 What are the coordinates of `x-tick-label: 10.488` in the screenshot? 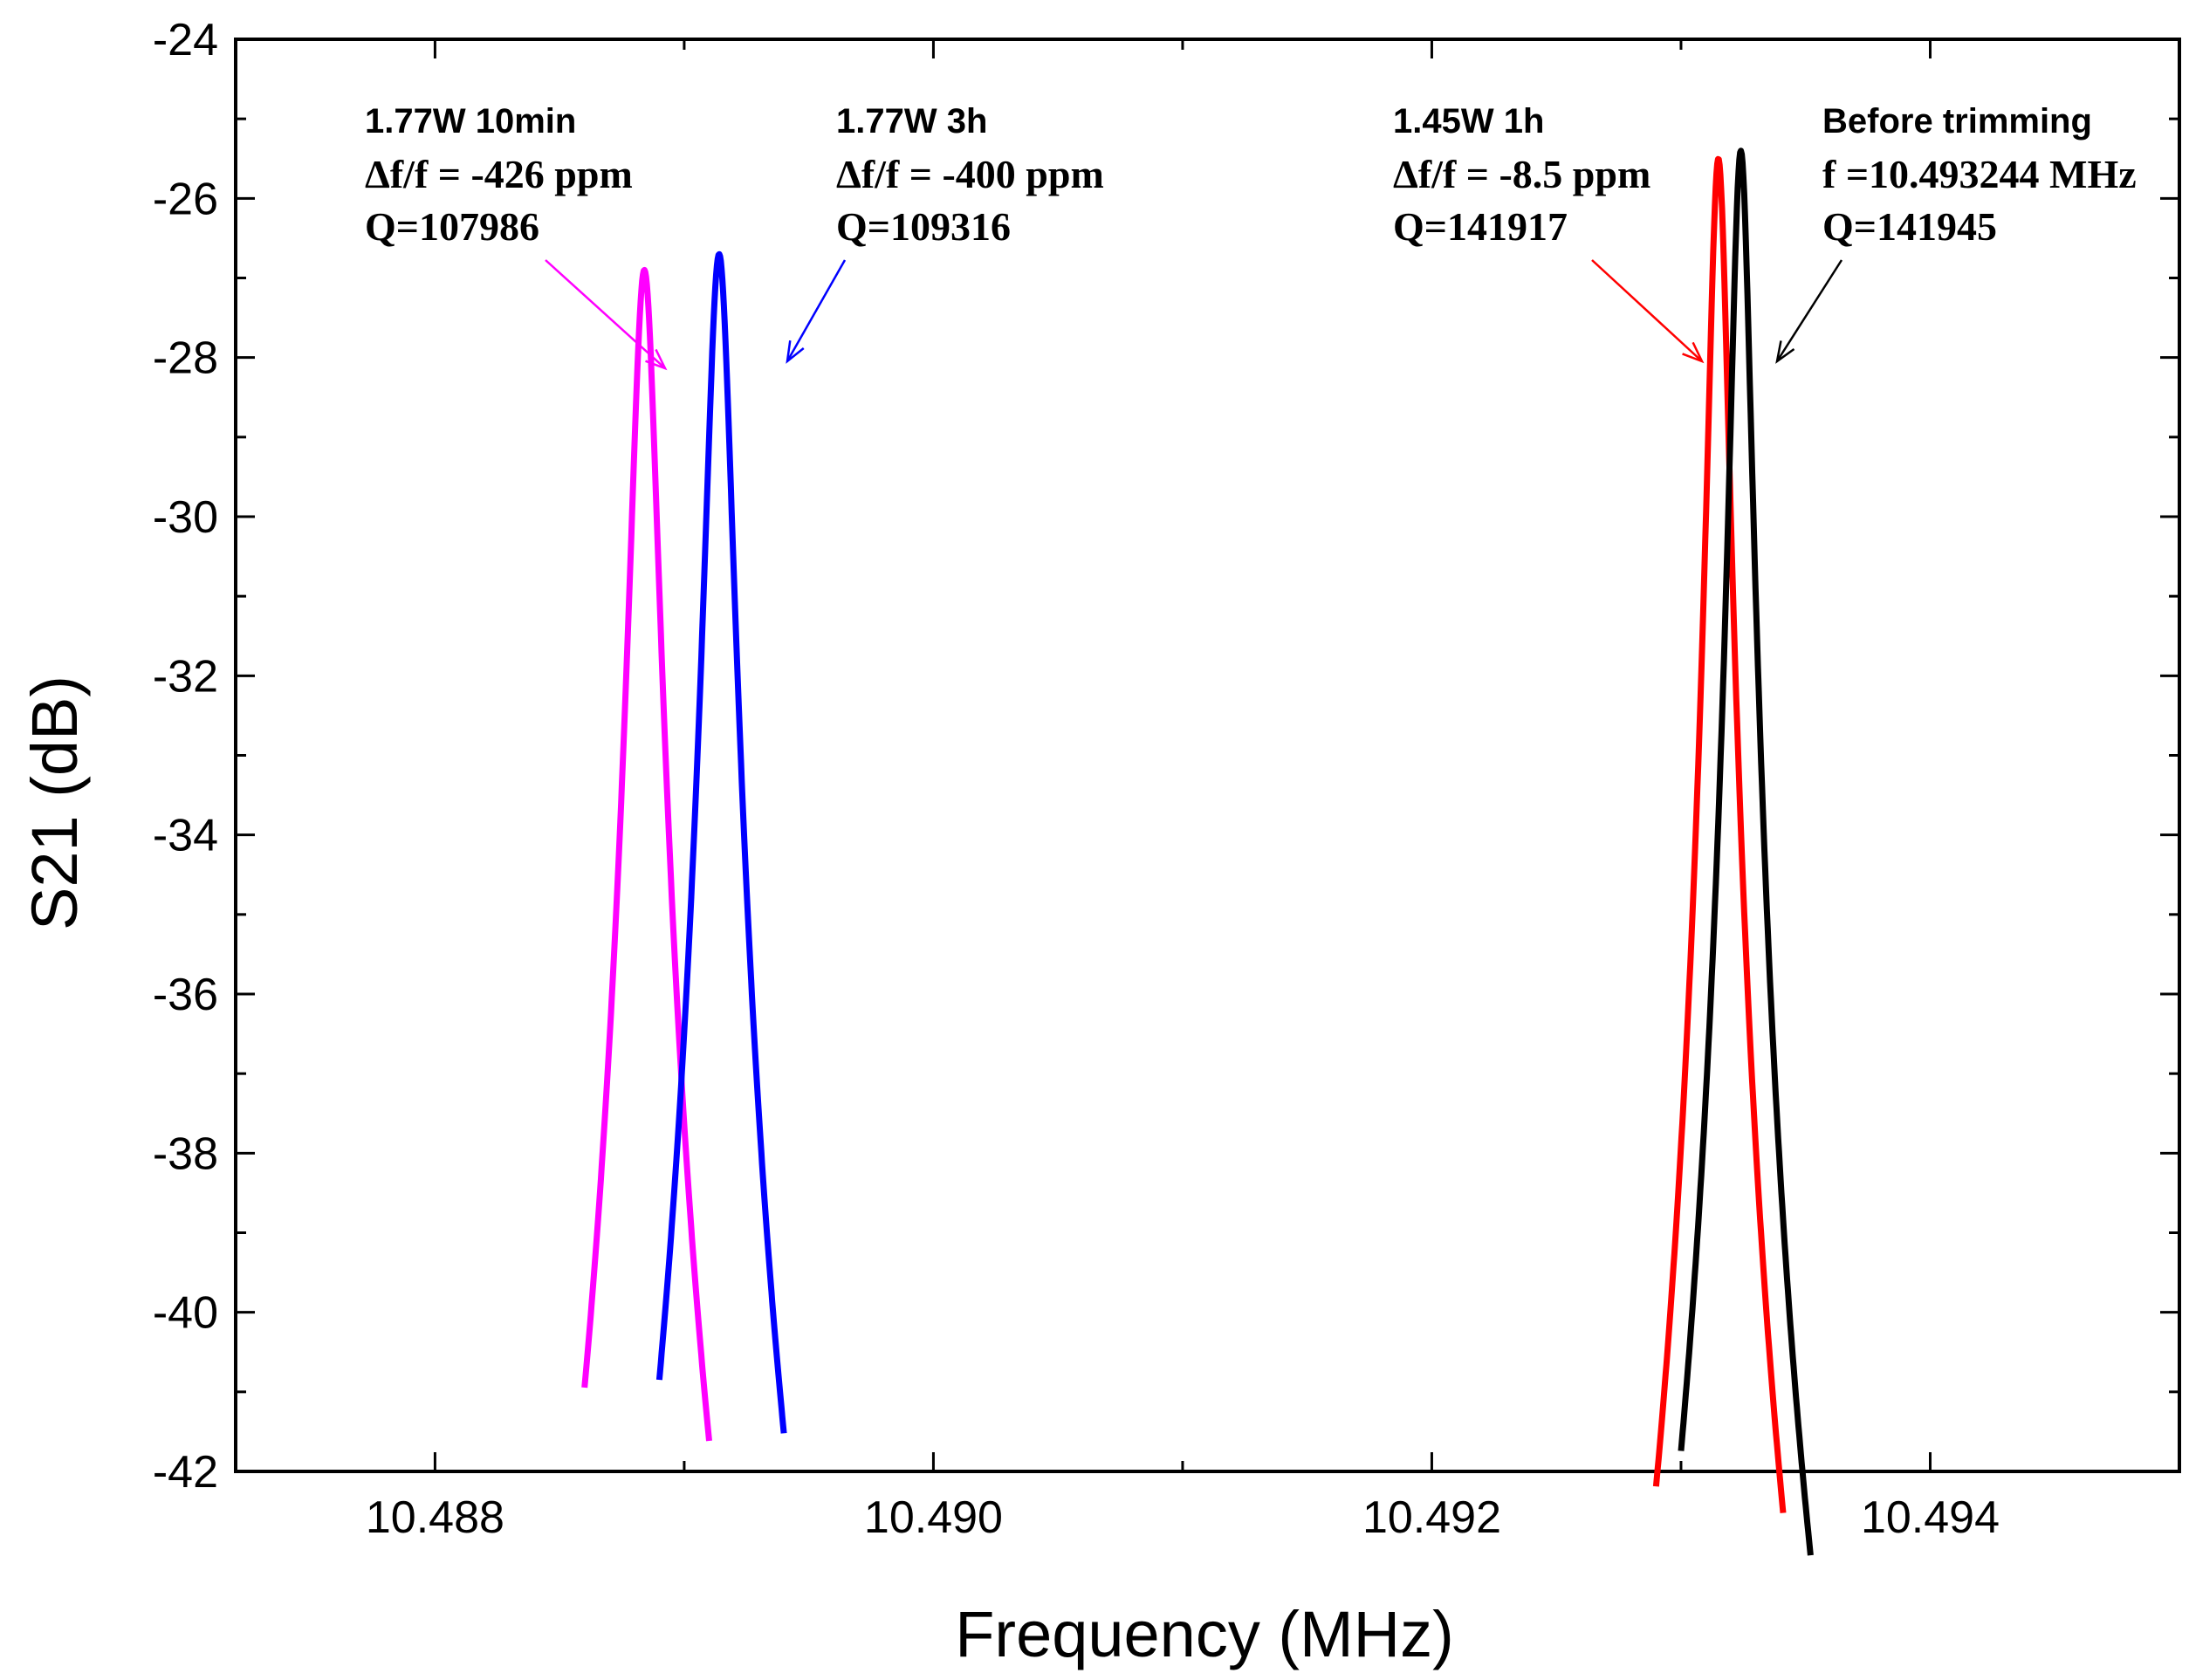 It's located at (435, 1517).